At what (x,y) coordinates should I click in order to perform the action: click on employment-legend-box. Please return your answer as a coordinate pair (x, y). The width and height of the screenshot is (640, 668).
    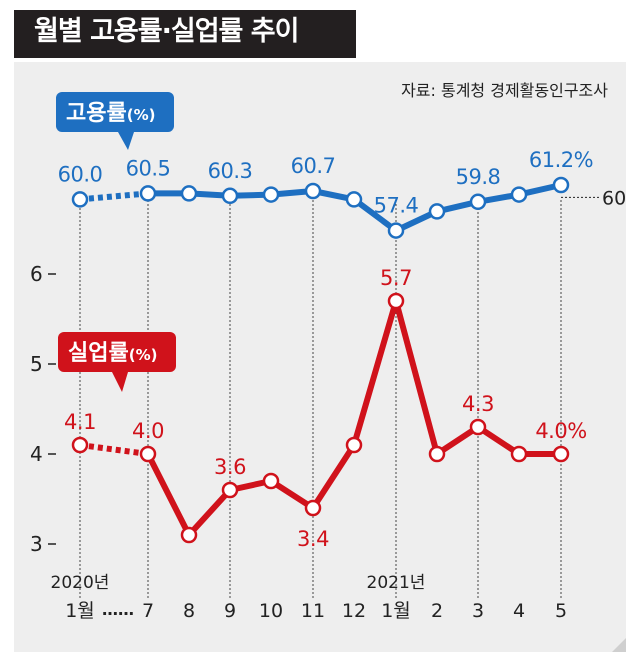
    Looking at the image, I should click on (115, 112).